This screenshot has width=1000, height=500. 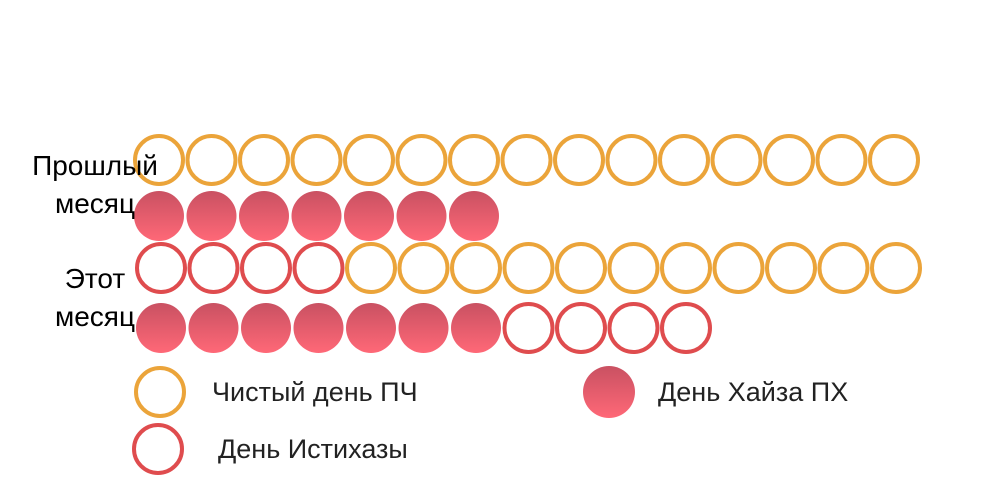 I want to click on row-label-this-line1: Этот, so click(x=95, y=278).